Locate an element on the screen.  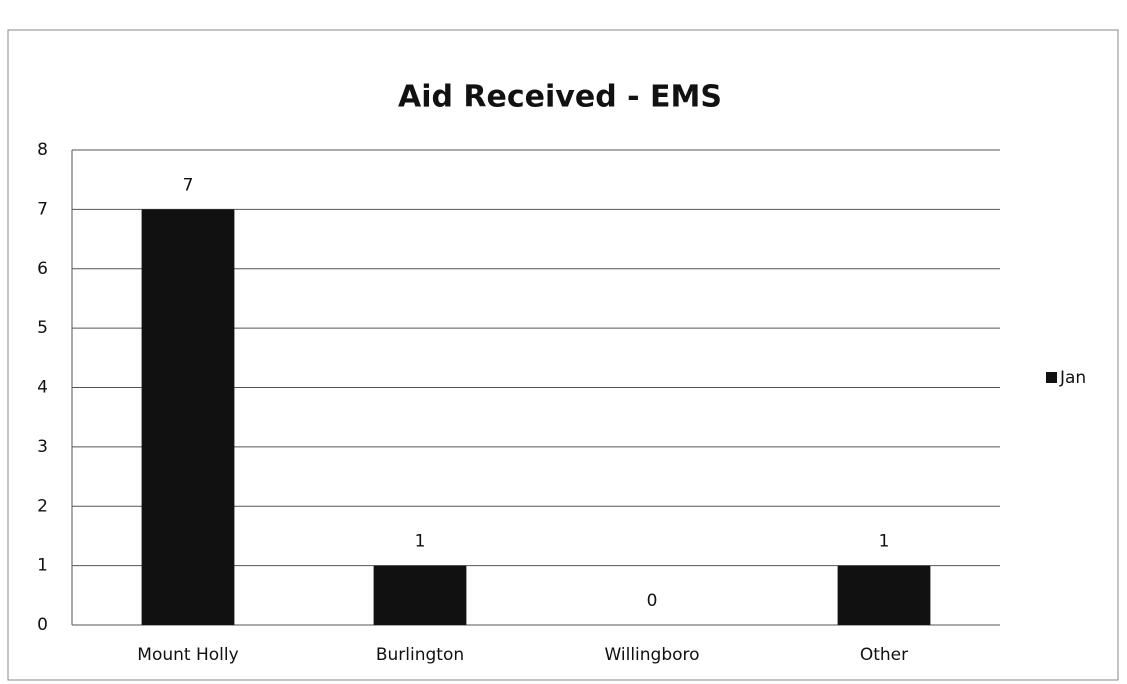
y-tick-label: 3 is located at coordinates (42, 447).